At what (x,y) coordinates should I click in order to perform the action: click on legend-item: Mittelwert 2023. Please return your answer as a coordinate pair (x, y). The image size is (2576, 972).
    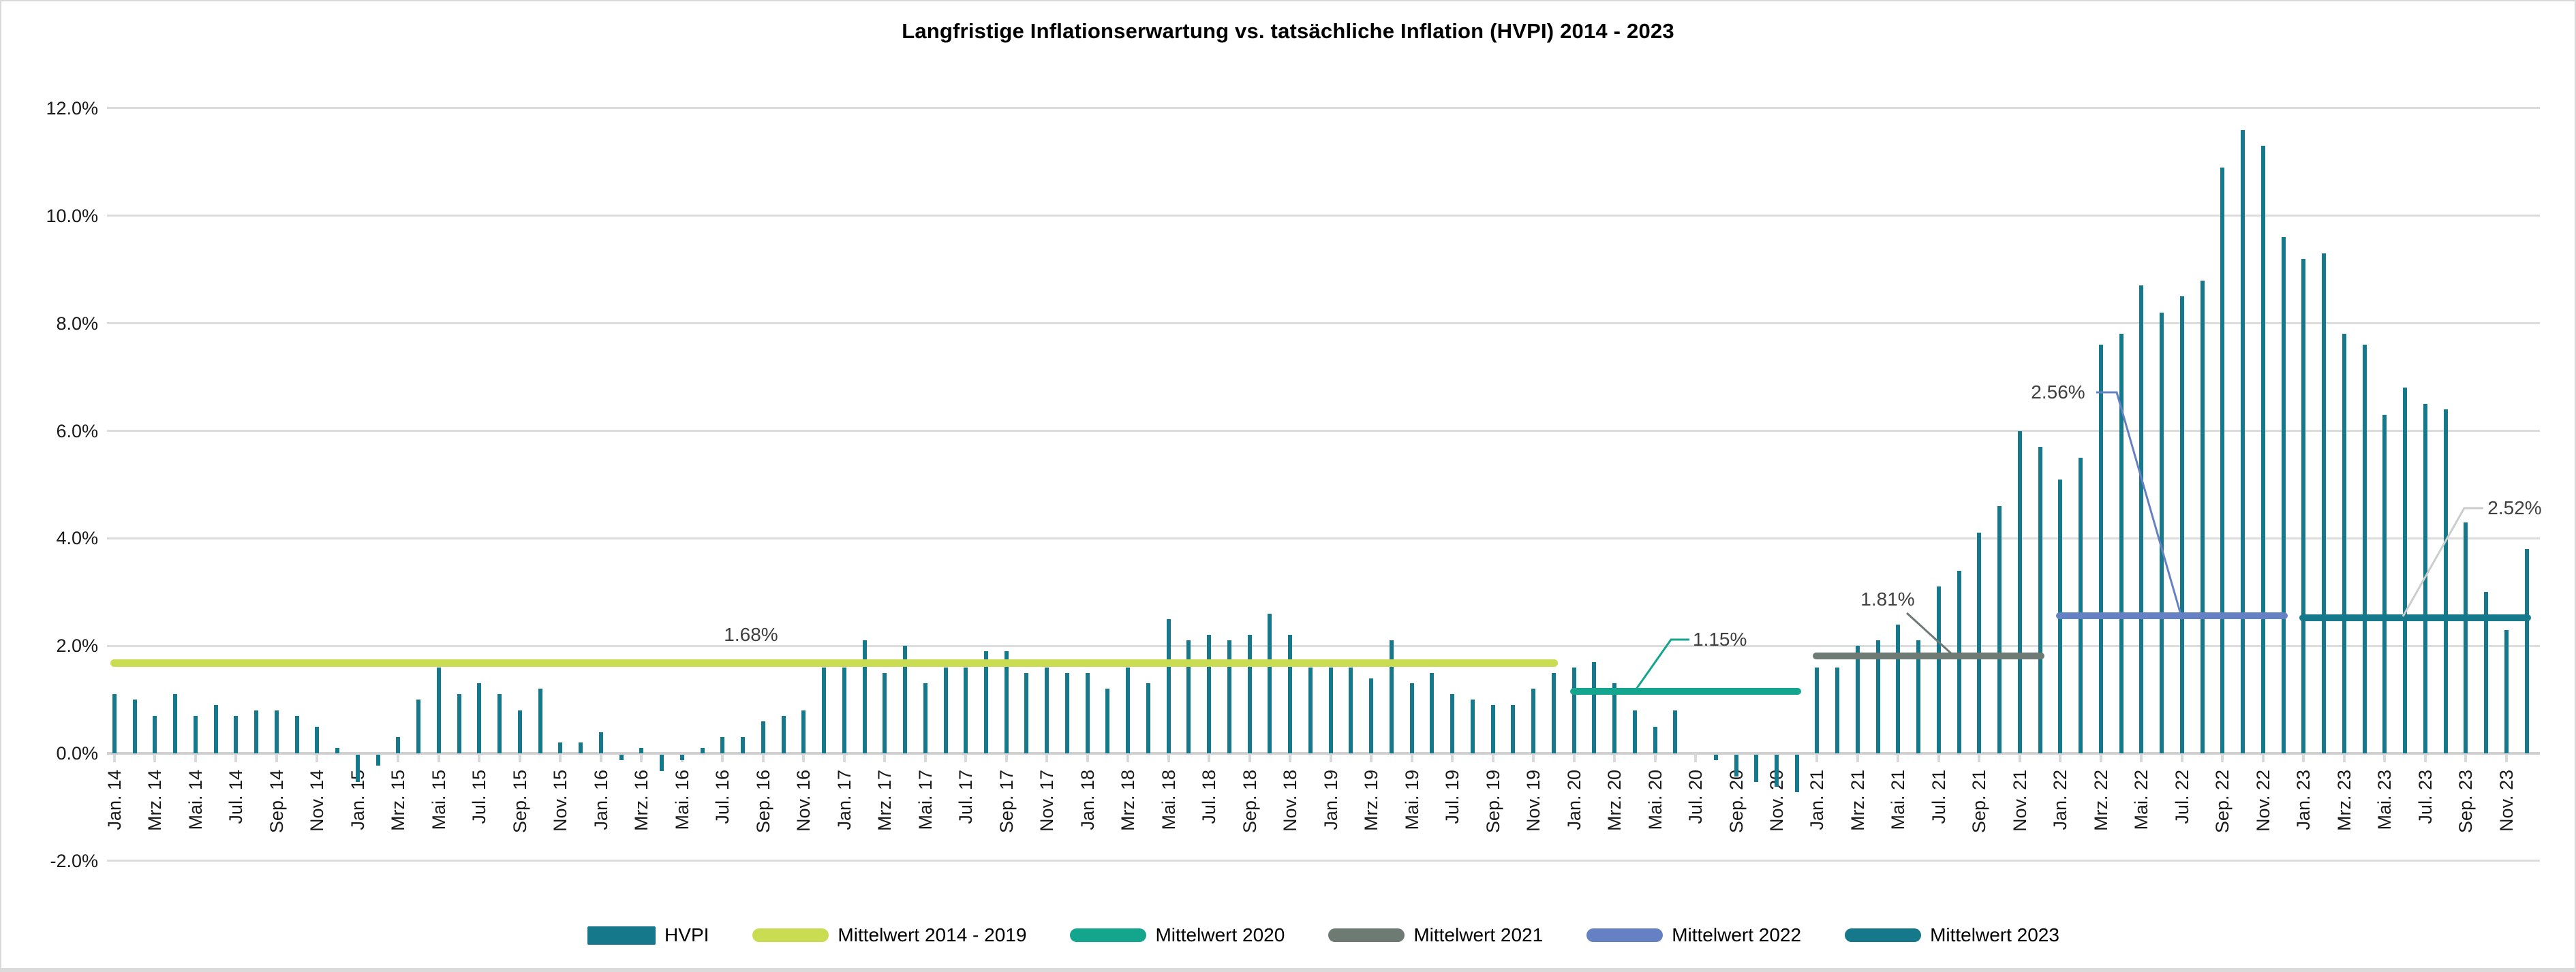
    Looking at the image, I should click on (1952, 935).